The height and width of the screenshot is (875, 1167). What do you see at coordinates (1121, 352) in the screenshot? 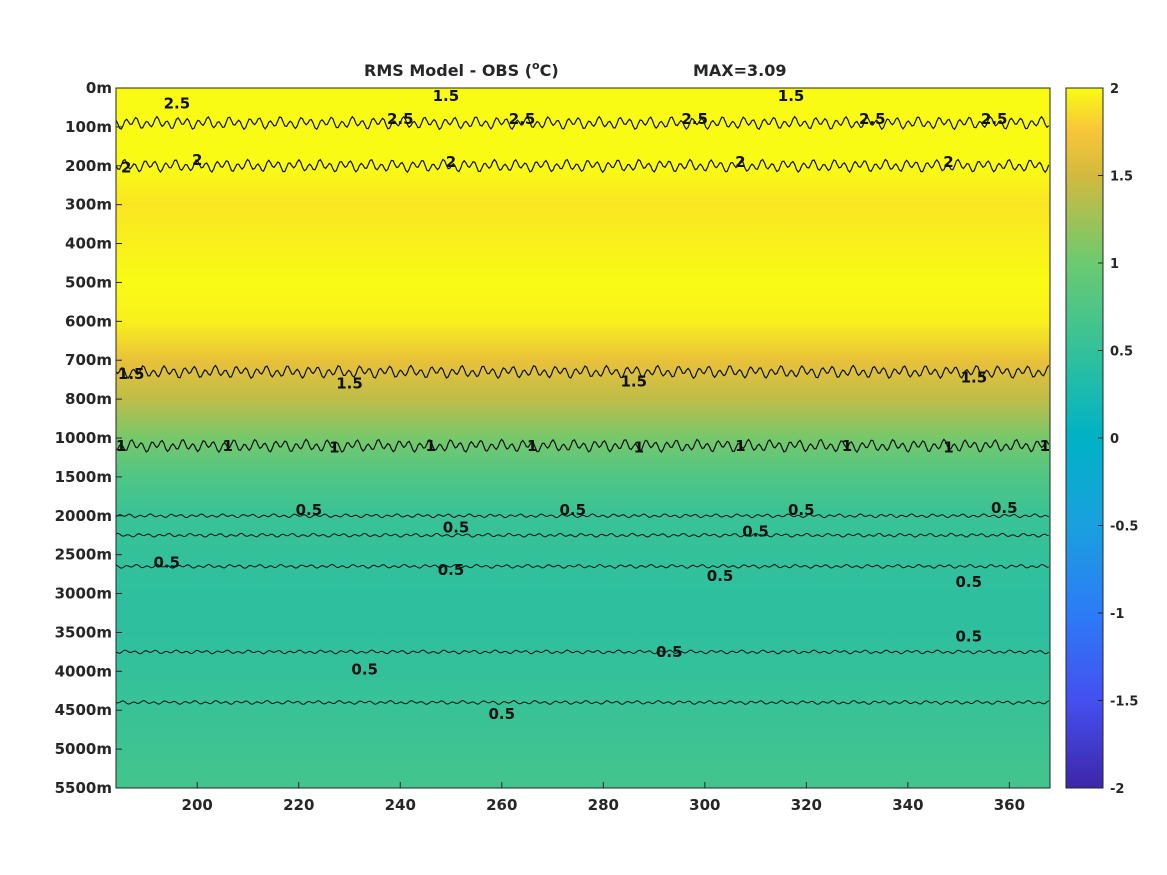
I see `colorbar-tick-label: 0.5` at bounding box center [1121, 352].